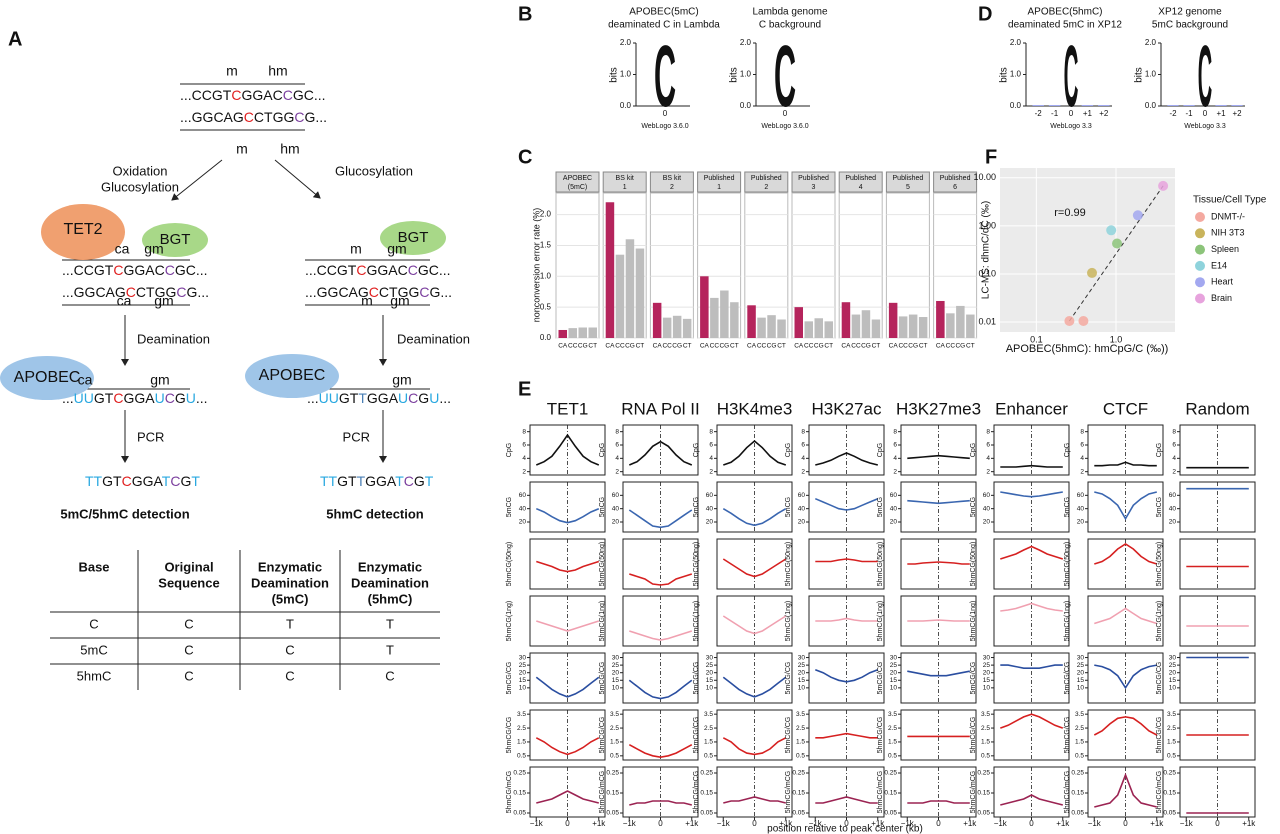 Image resolution: width=1280 pixels, height=834 pixels. I want to click on table-cell: 5mC, so click(93, 649).